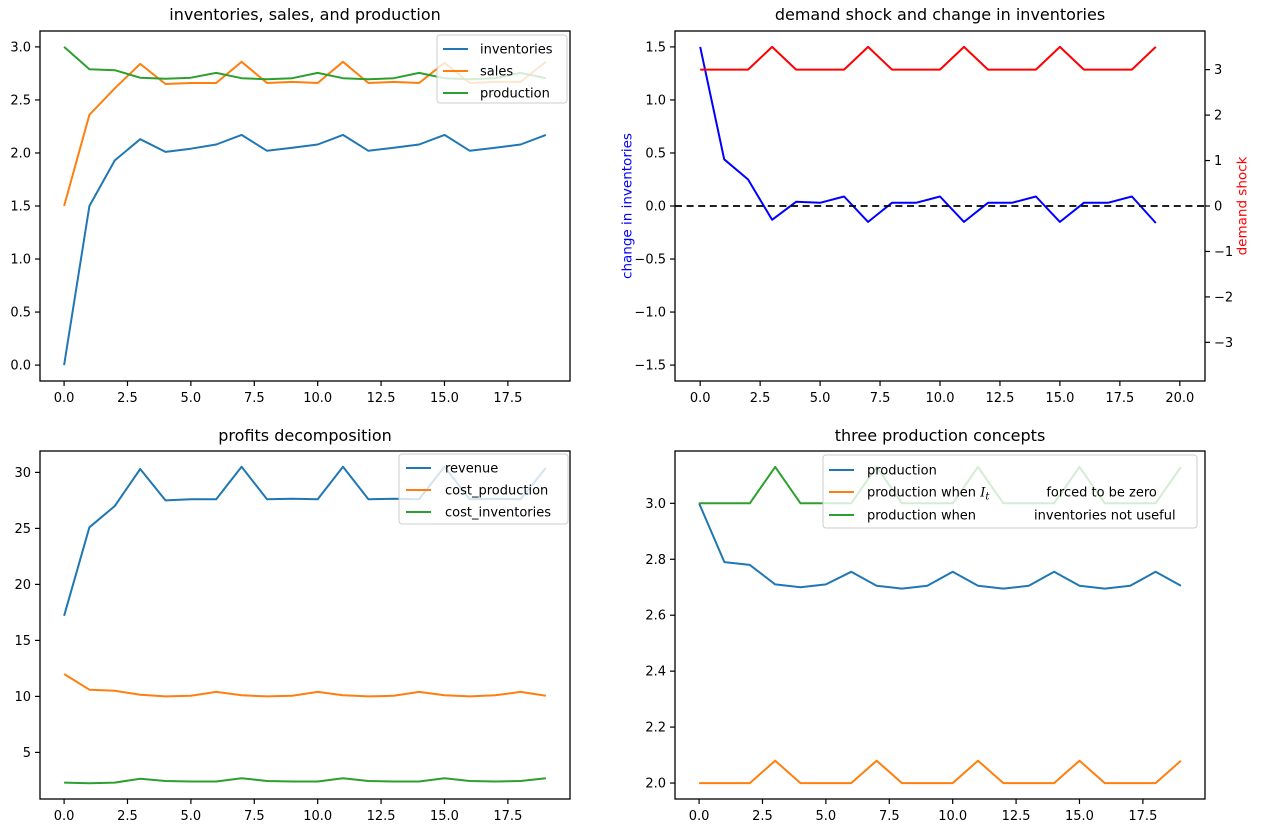  I want to click on y-axis-ticks: 0.0 0.5 1.0 1.5 2.0 2.5 3.0, so click(25, 207).